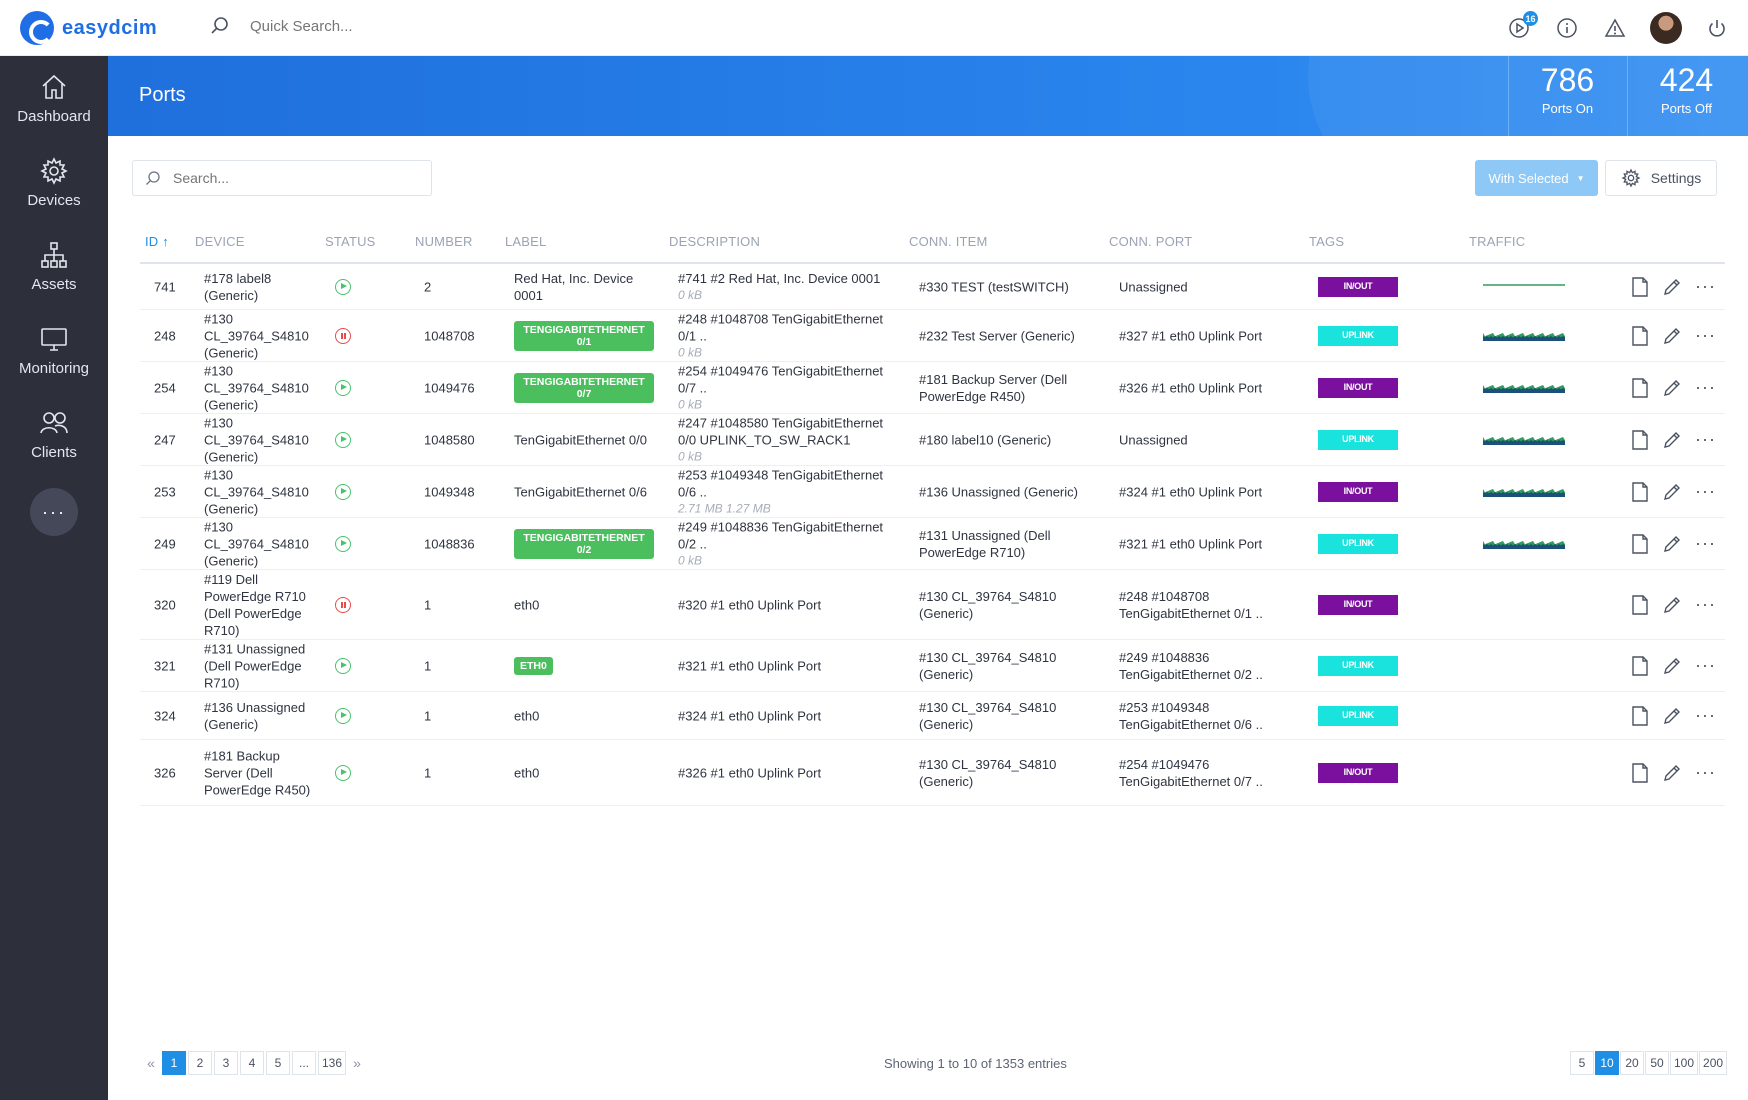 The width and height of the screenshot is (1748, 1100). I want to click on column-header-conn-port: CONN. PORT, so click(1151, 241).